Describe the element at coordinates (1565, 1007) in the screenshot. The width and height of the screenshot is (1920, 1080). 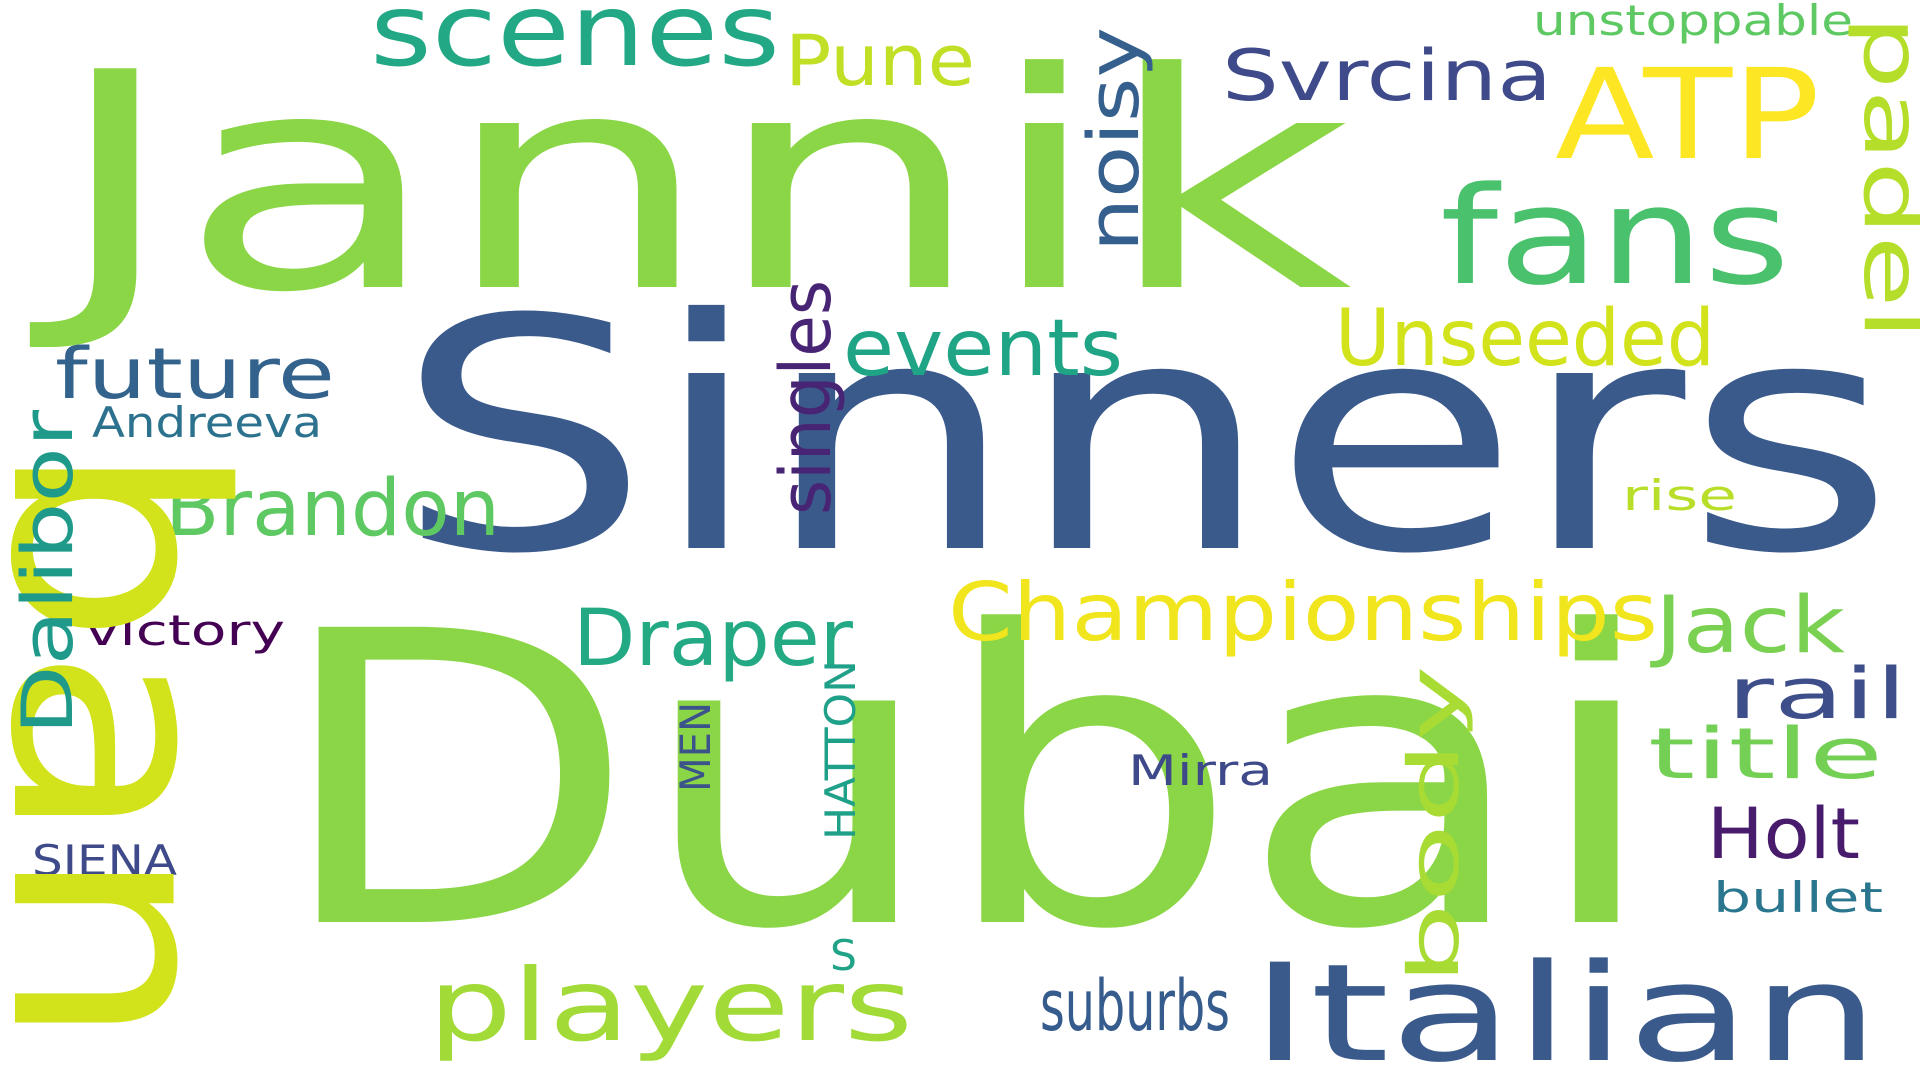
I see `word-italian: Italian` at that location.